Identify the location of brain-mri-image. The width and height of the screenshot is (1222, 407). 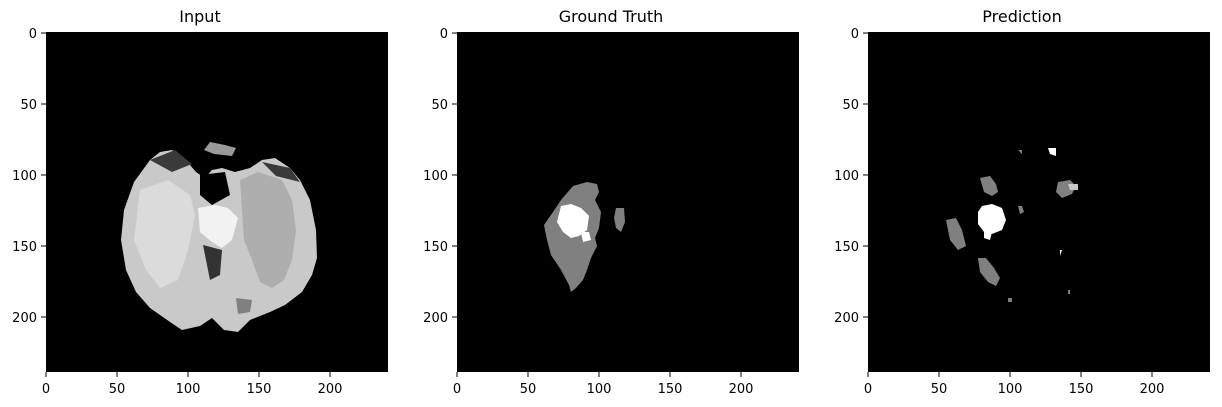
(219, 237).